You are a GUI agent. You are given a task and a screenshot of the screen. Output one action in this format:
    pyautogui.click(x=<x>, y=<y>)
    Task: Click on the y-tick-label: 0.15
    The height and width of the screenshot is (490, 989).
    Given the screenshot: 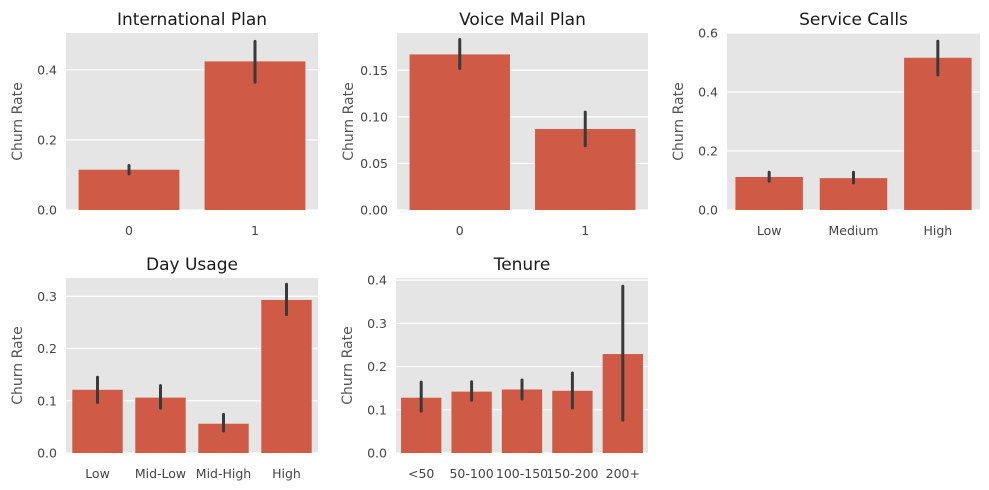 What is the action you would take?
    pyautogui.click(x=374, y=70)
    